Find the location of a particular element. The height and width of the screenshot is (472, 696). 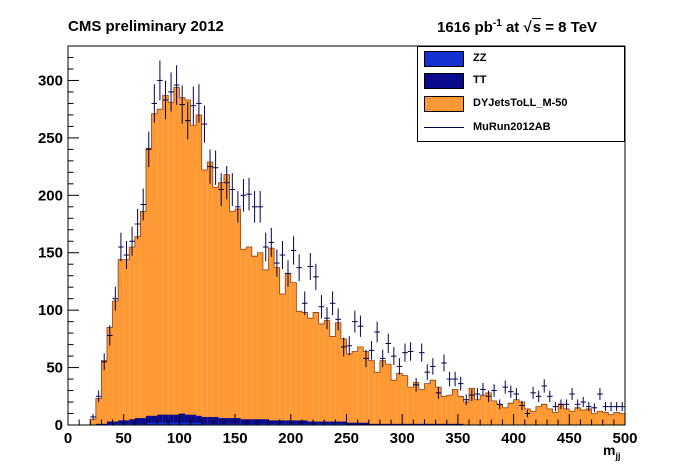

y-tick-label: 300 is located at coordinates (50, 80).